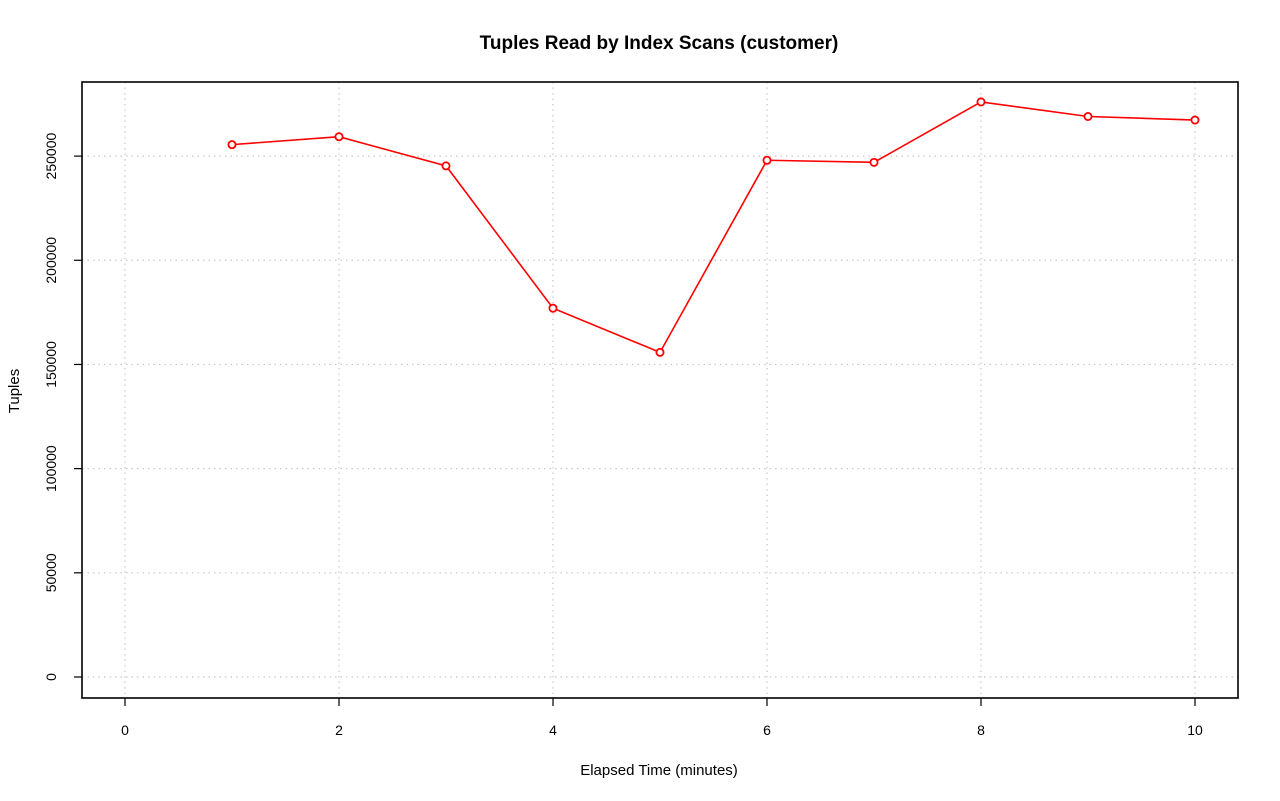  What do you see at coordinates (62, 407) in the screenshot?
I see `y-axis: 0 50000 100000 150000 200000 250000` at bounding box center [62, 407].